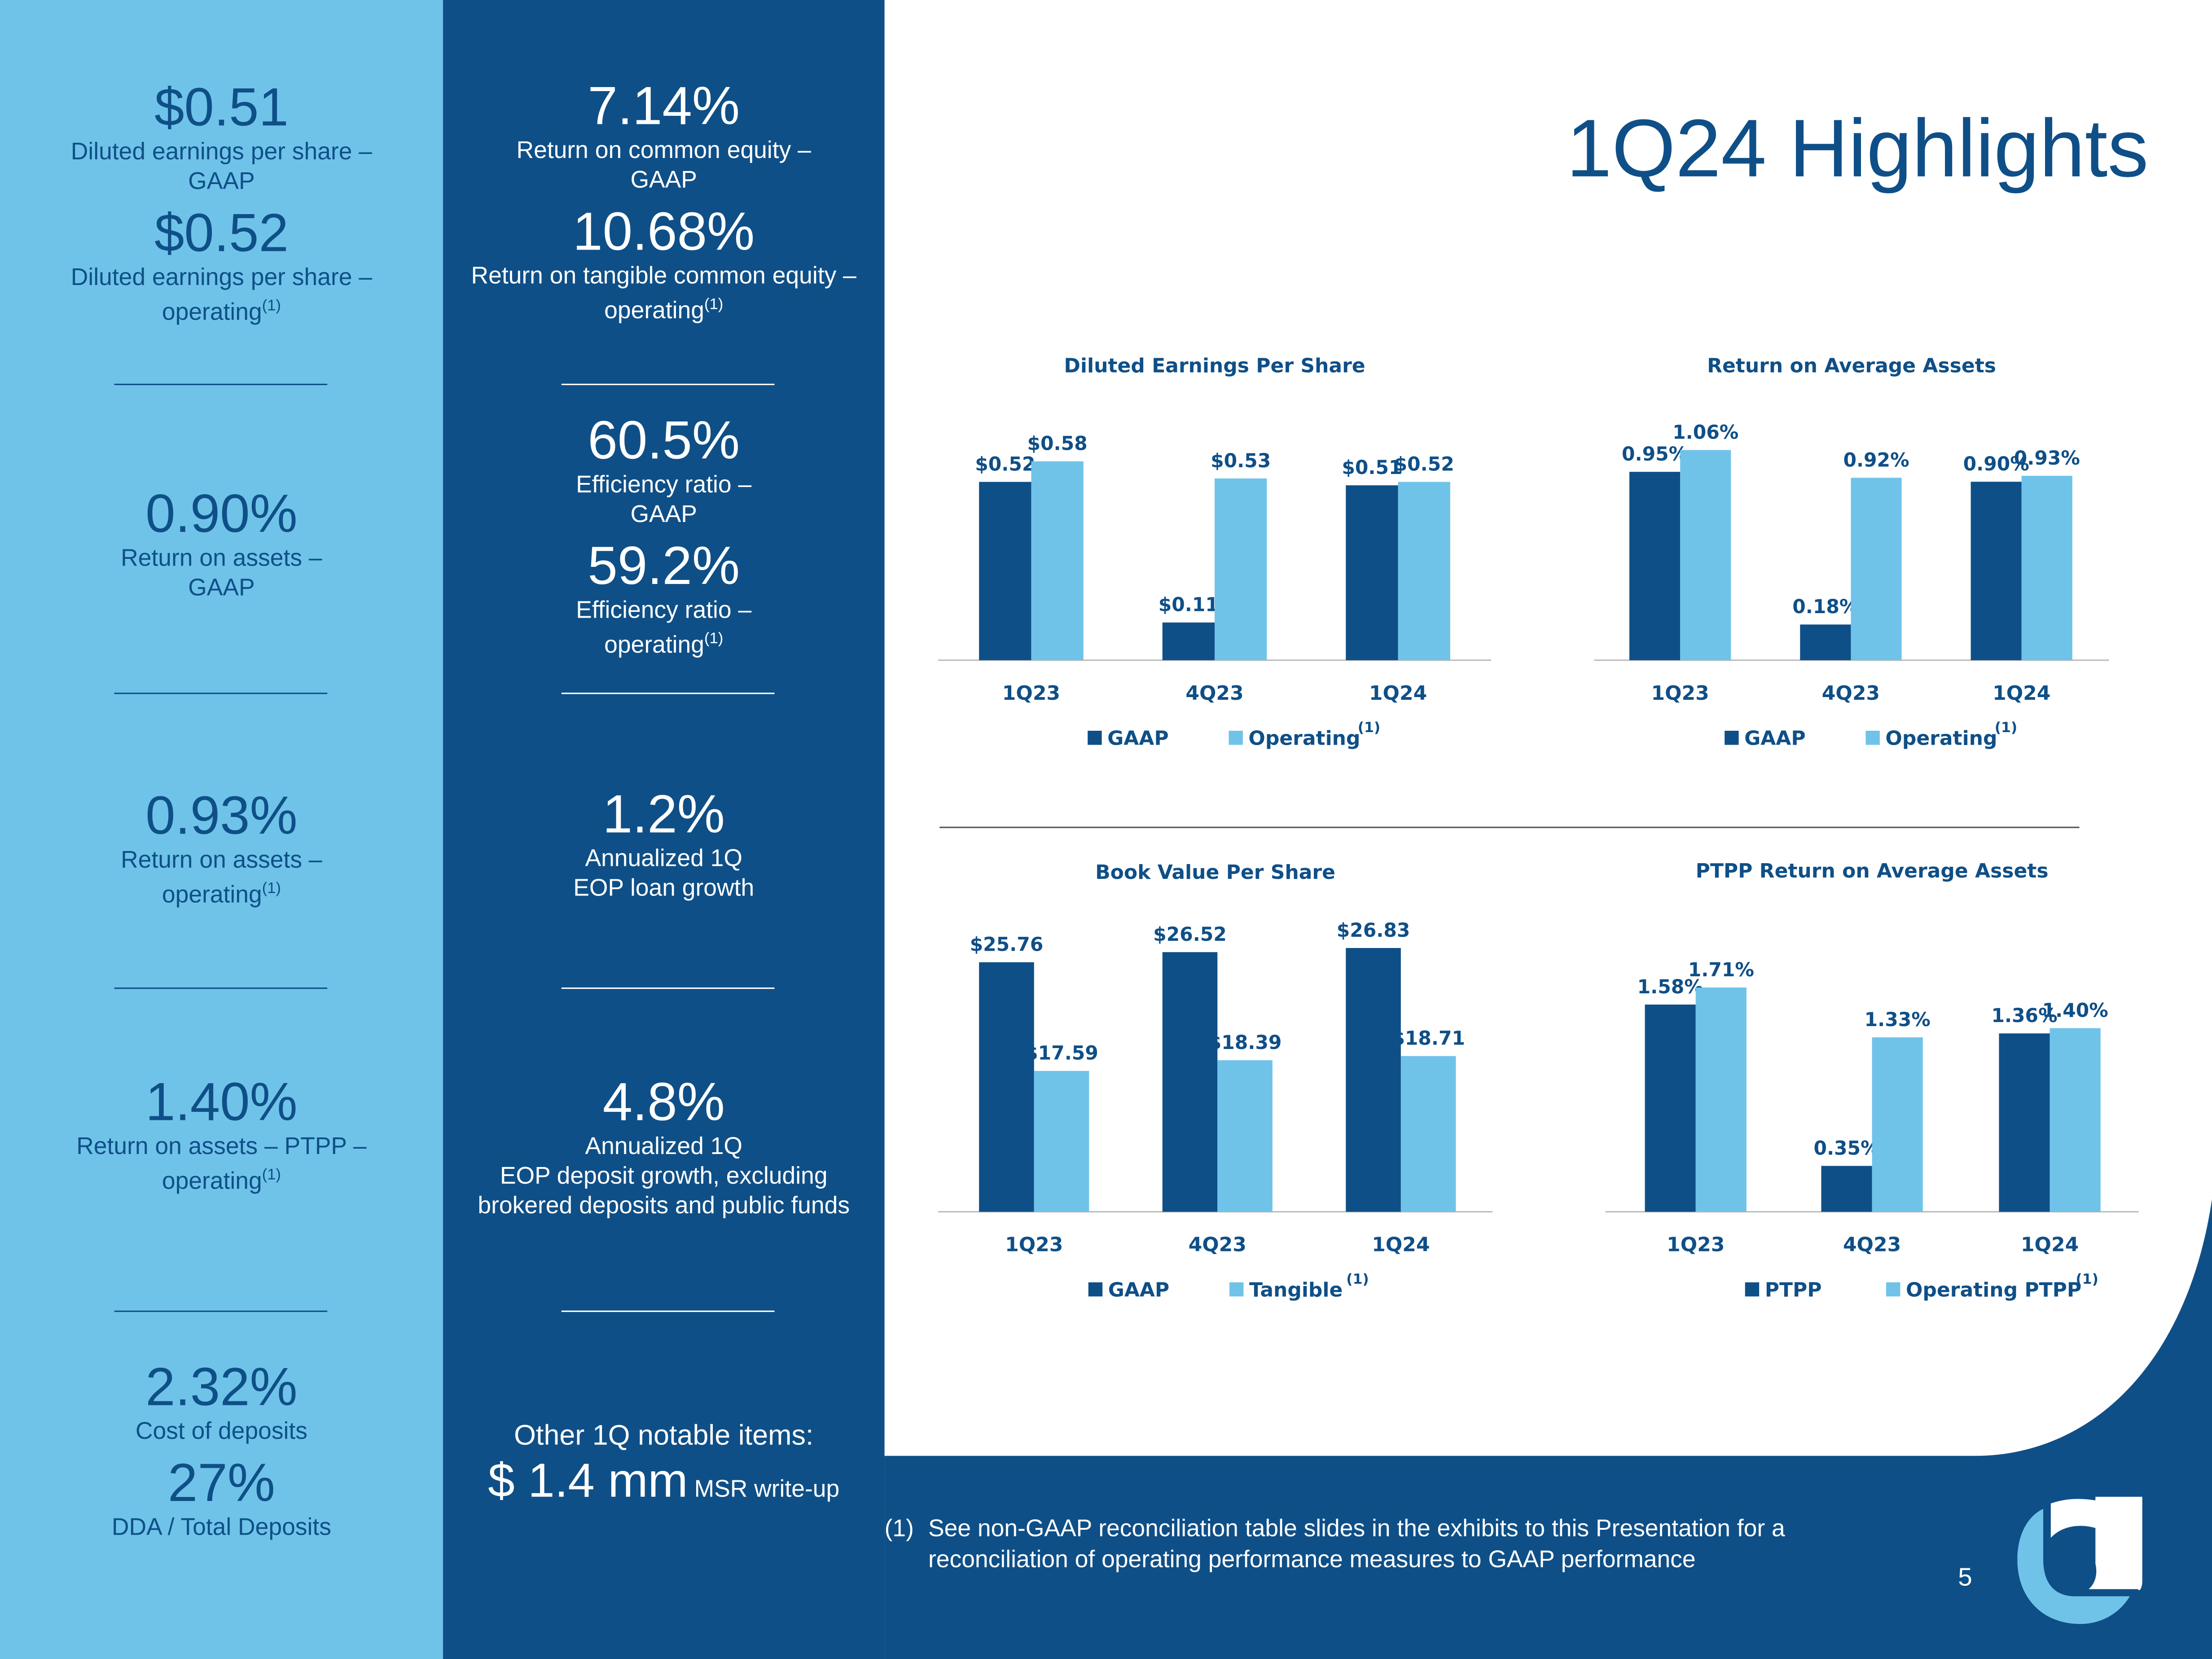  I want to click on kpi-value: 4.8%, so click(663, 1103).